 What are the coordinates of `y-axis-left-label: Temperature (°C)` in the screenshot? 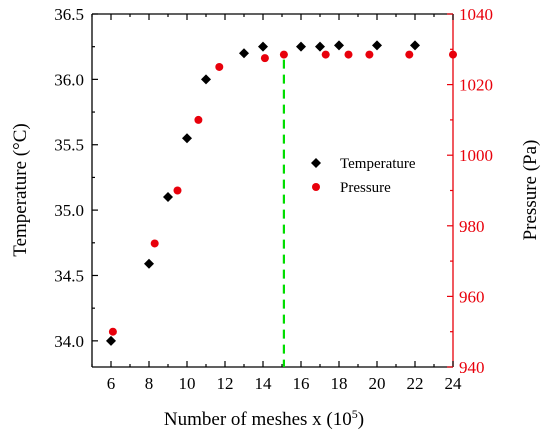 It's located at (20, 189).